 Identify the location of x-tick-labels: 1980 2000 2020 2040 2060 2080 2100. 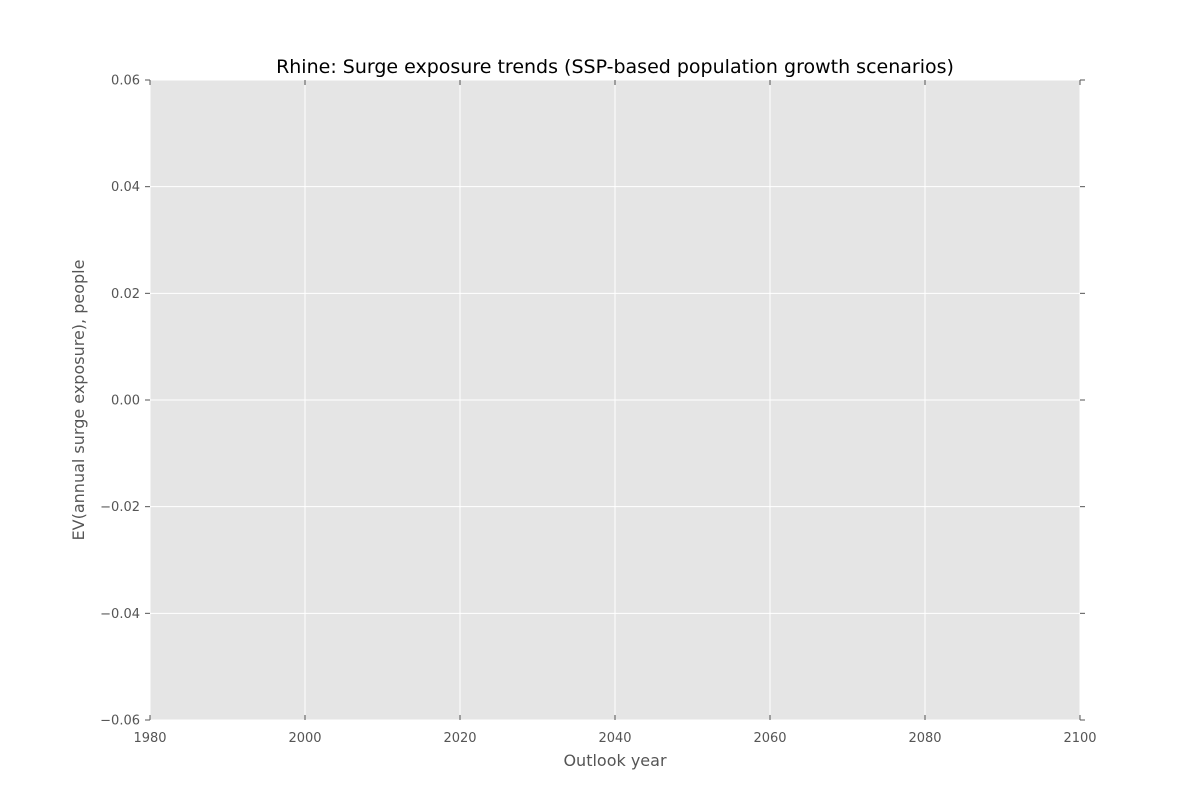
(614, 738).